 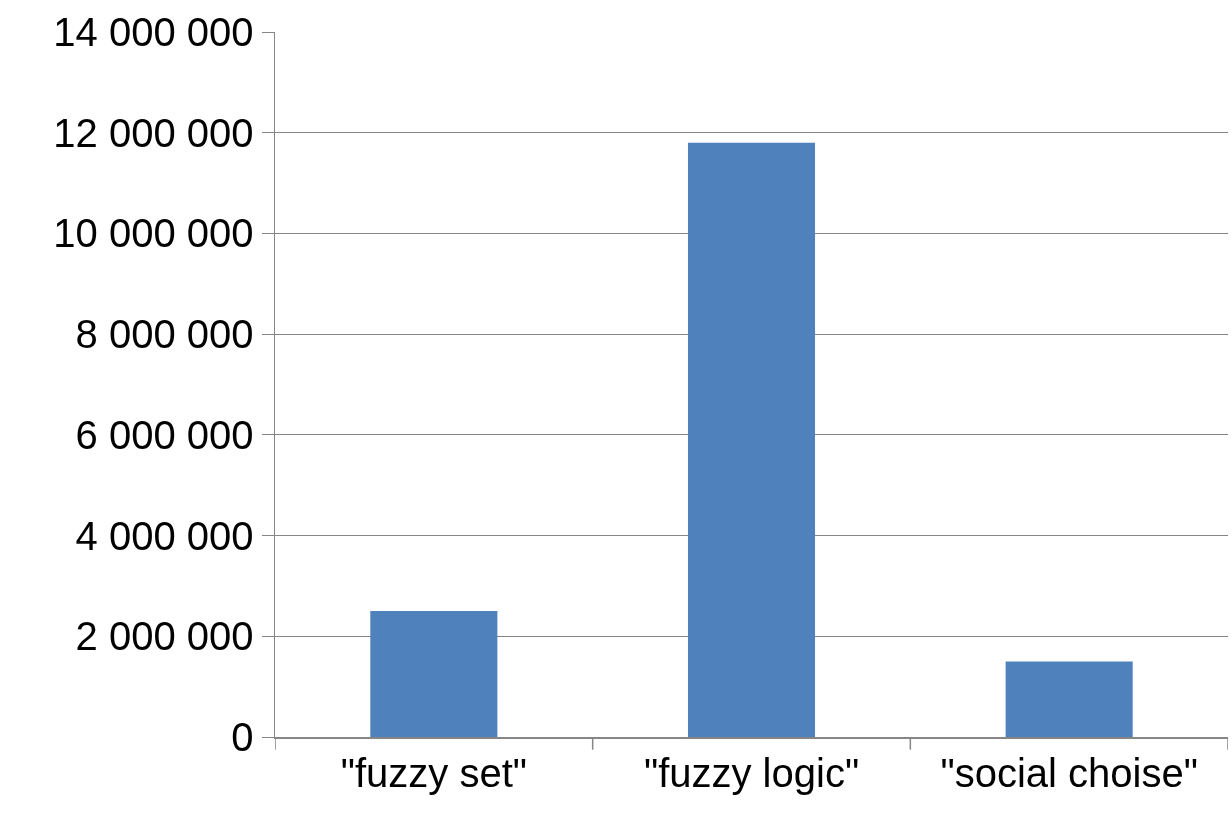 What do you see at coordinates (751, 772) in the screenshot?
I see `x-tick-label: "fuzzy logic"` at bounding box center [751, 772].